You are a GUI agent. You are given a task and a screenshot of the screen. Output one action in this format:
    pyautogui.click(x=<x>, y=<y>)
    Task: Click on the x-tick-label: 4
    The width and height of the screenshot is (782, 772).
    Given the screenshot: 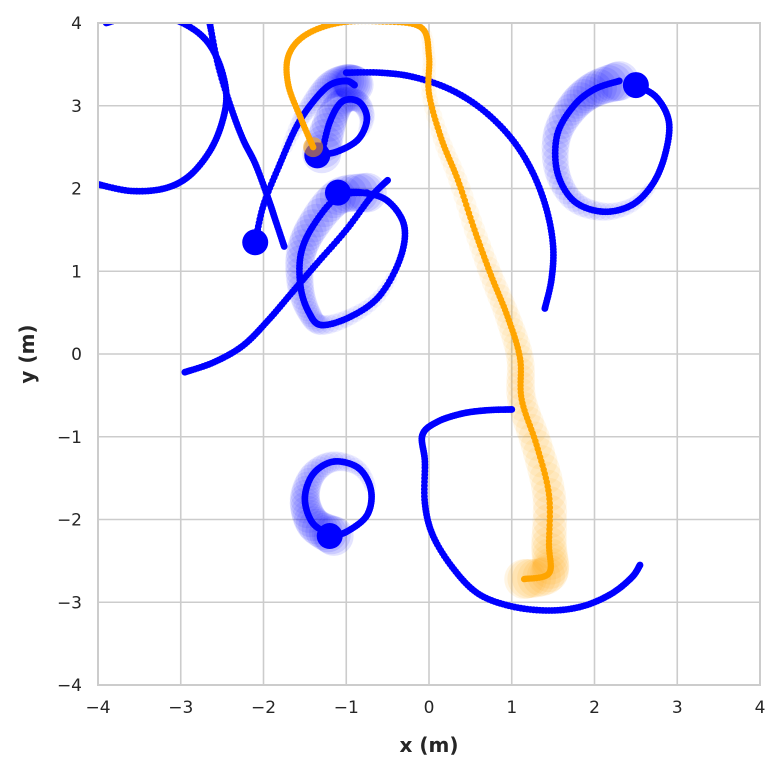 What is the action you would take?
    pyautogui.click(x=760, y=708)
    